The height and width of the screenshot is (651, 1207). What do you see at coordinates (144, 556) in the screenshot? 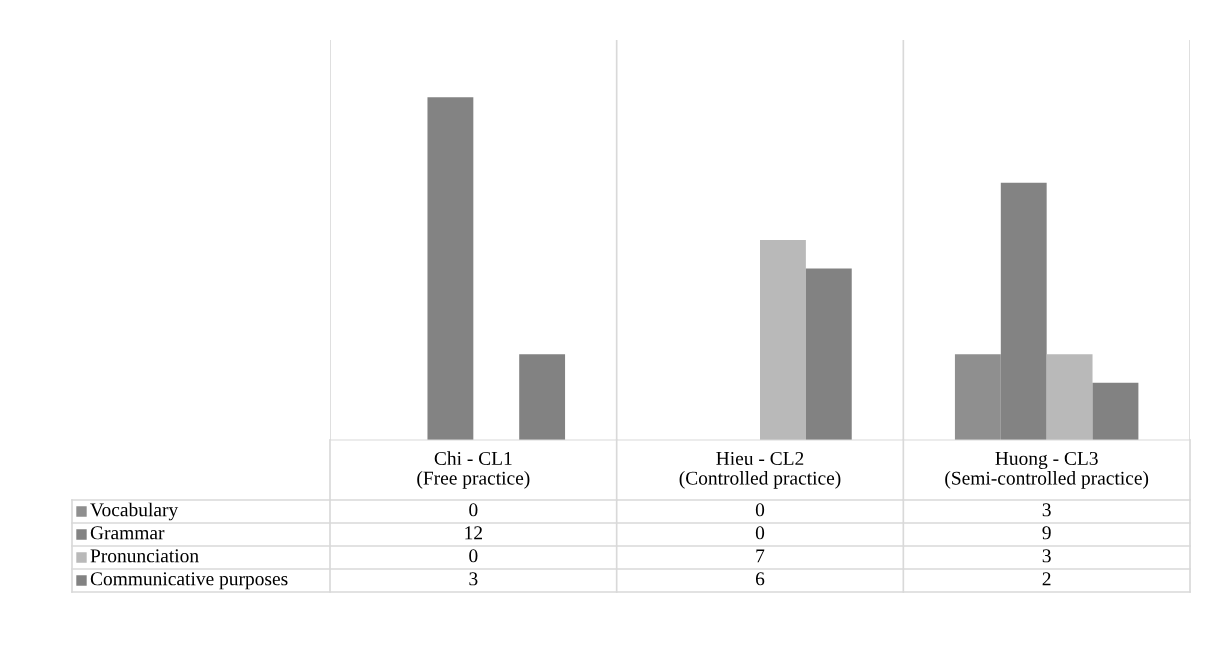
I see `legend-label: Pronunciation` at bounding box center [144, 556].